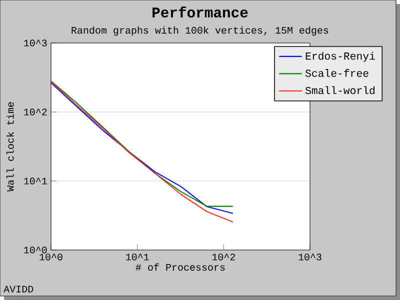 The width and height of the screenshot is (400, 300). What do you see at coordinates (336, 73) in the screenshot?
I see `legend-label: Scale-free` at bounding box center [336, 73].